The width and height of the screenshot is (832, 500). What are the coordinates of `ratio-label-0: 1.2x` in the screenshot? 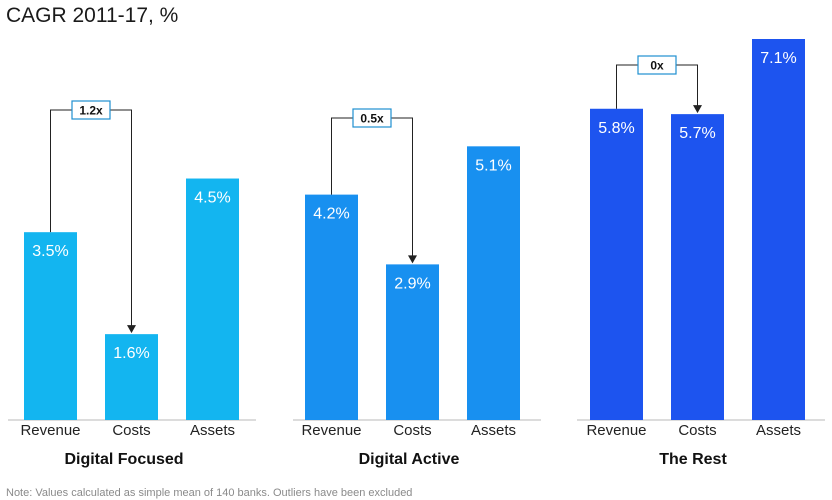 It's located at (91, 111).